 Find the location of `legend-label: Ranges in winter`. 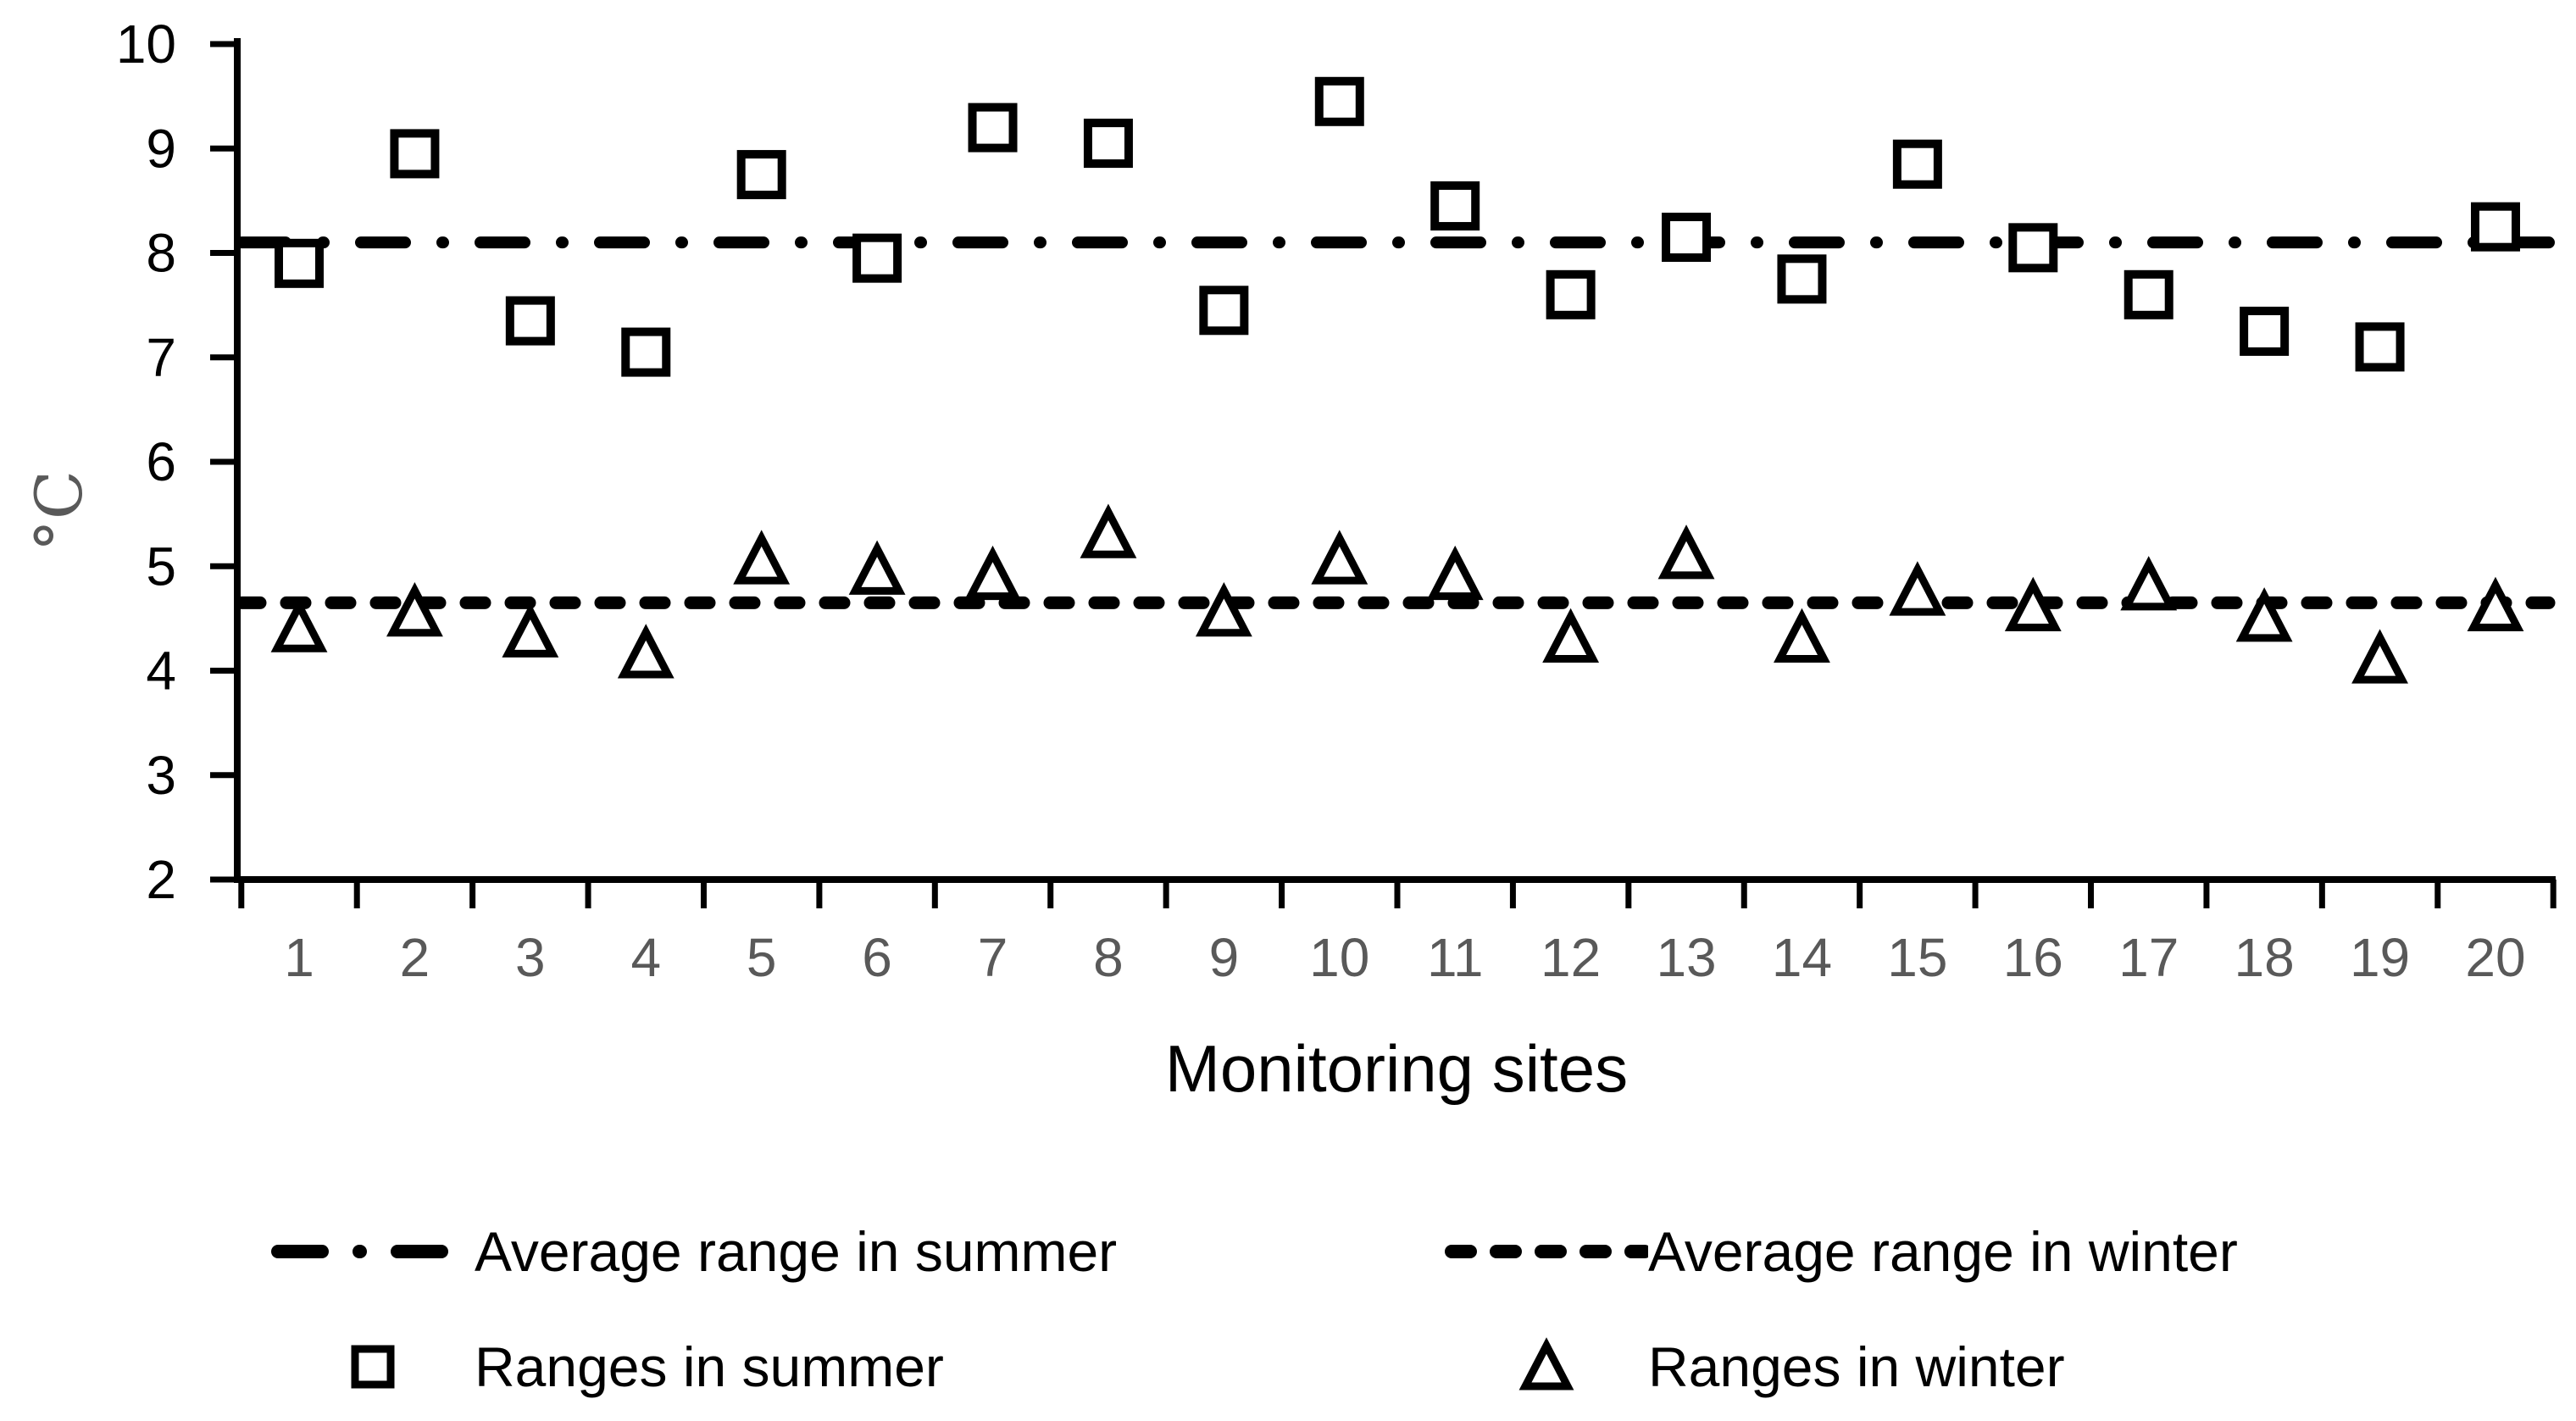

legend-label: Ranges in winter is located at coordinates (1856, 1366).